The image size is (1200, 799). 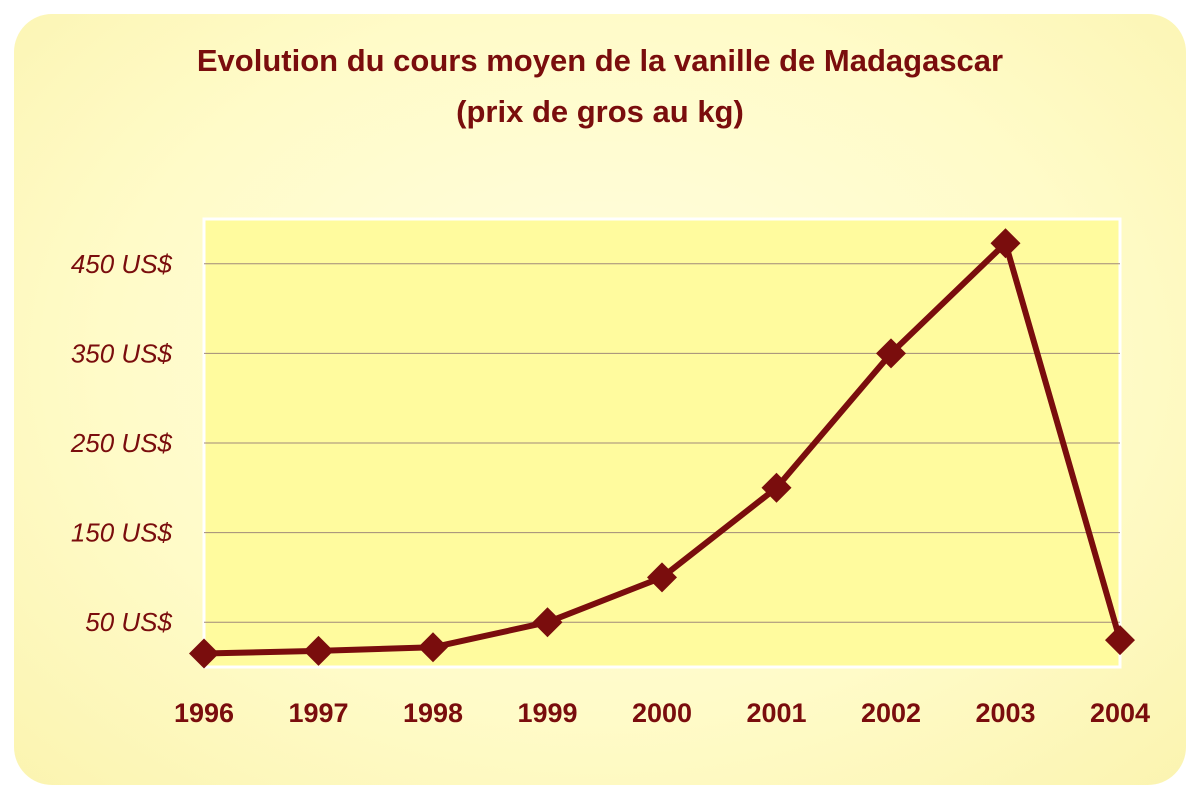 I want to click on x-tick-label: 2002, so click(x=891, y=713).